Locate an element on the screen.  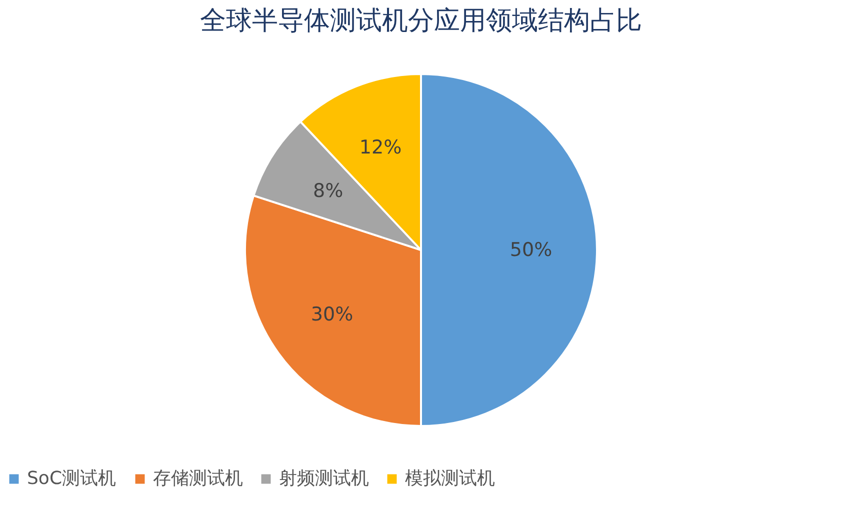
data-label: 8% is located at coordinates (328, 191).